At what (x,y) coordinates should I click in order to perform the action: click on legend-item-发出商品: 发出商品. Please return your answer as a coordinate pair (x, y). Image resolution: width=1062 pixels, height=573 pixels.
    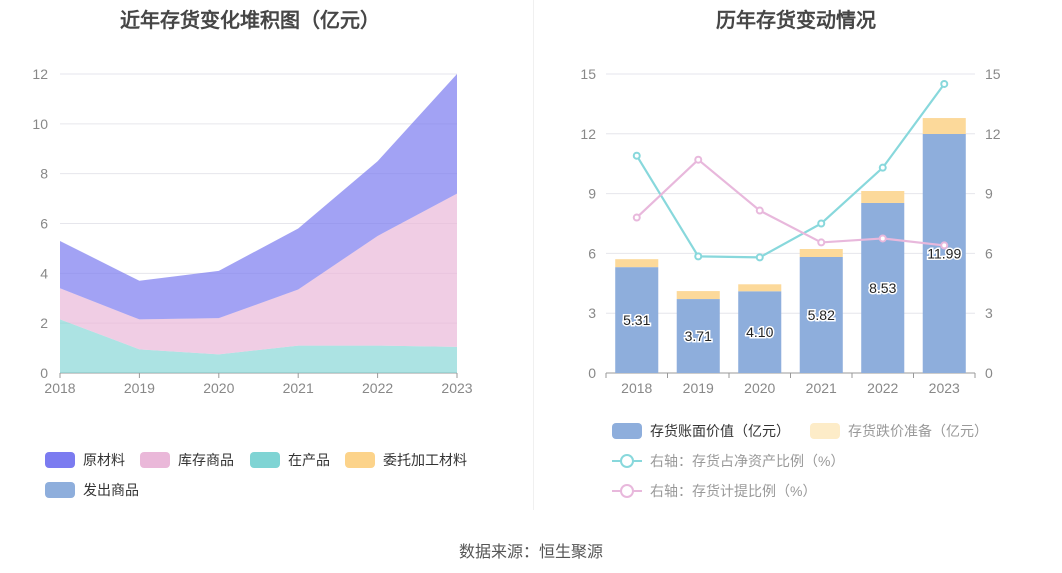
    Looking at the image, I should click on (92, 490).